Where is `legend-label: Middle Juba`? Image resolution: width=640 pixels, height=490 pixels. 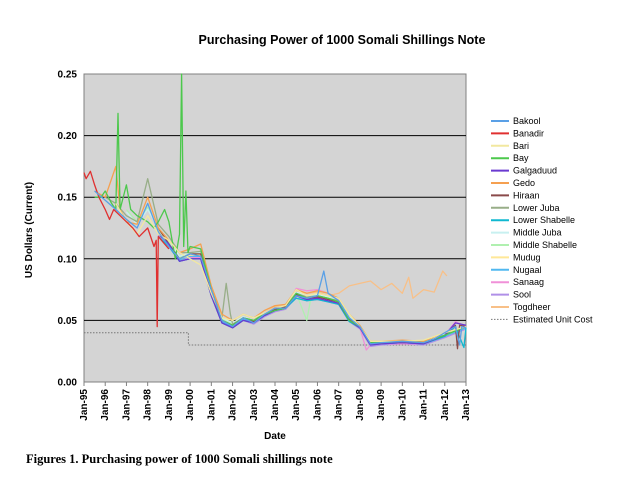 legend-label: Middle Juba is located at coordinates (537, 233).